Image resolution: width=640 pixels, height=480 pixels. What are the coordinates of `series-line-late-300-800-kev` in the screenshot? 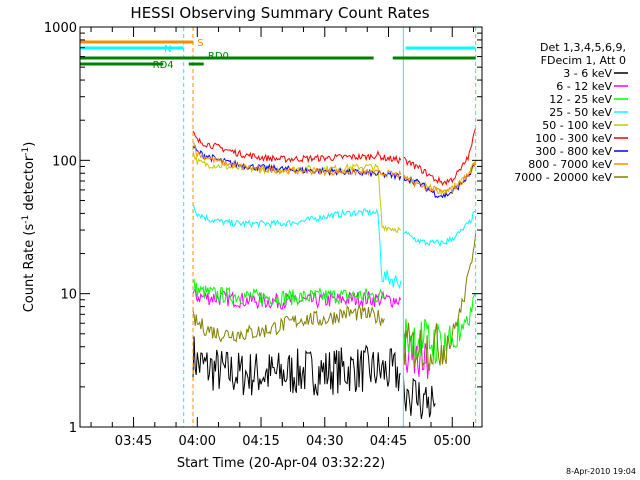 It's located at (439, 181).